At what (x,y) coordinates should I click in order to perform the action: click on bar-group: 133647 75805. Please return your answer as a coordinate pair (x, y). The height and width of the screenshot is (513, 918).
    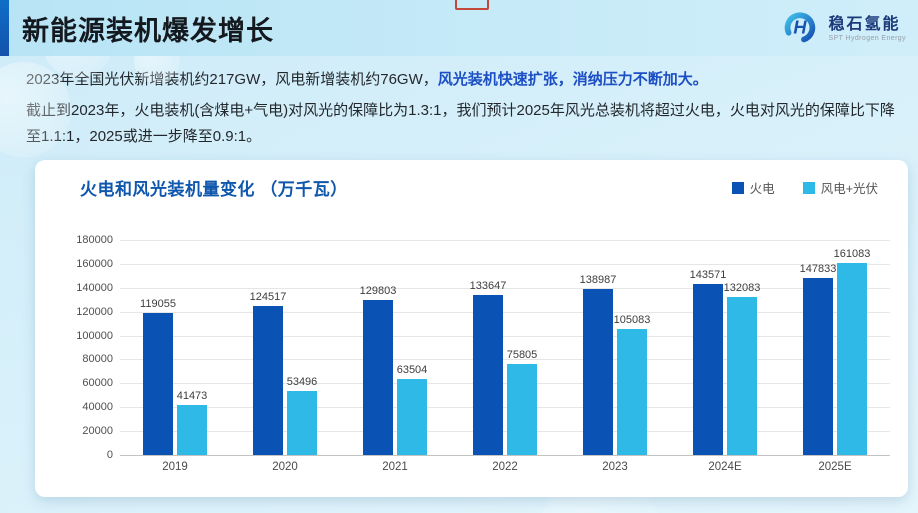
    Looking at the image, I should click on (503, 347).